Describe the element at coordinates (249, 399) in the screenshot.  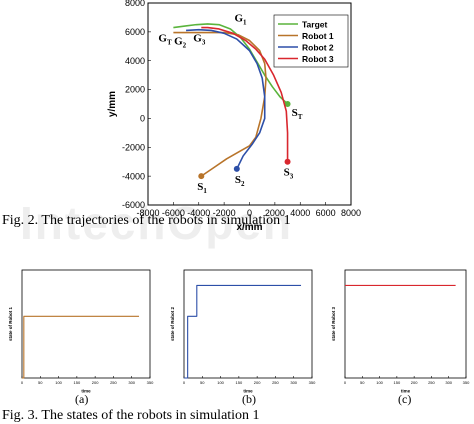
I see `subfigure-label-b: (b)` at that location.